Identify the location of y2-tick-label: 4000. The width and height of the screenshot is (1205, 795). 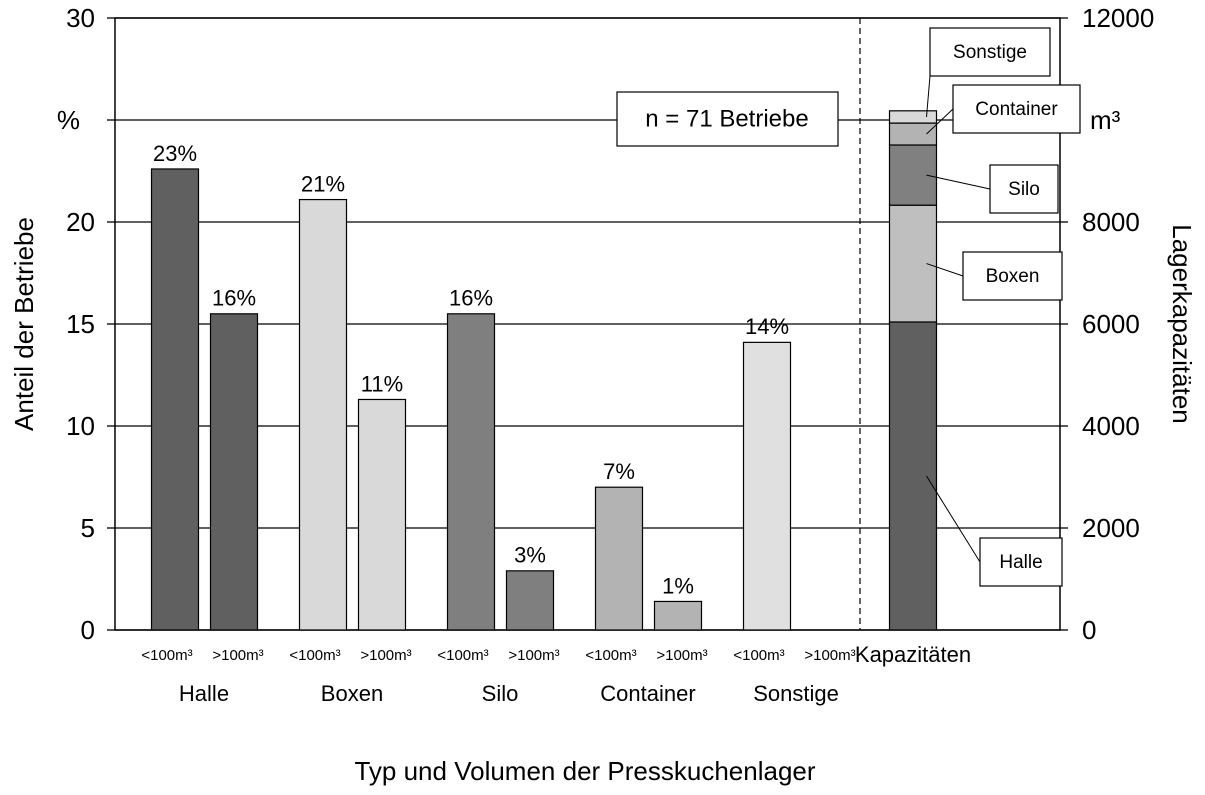
(1111, 426).